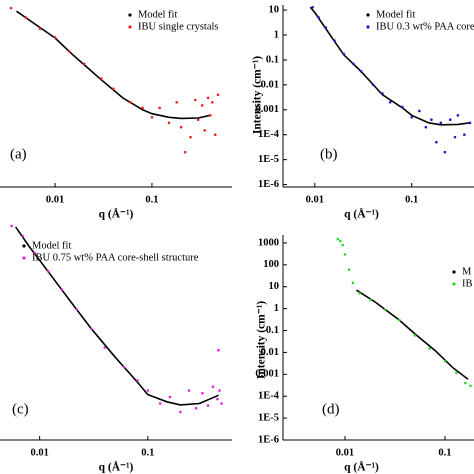 Image resolution: width=474 pixels, height=474 pixels. What do you see at coordinates (329, 154) in the screenshot?
I see `panel-label: (b)` at bounding box center [329, 154].